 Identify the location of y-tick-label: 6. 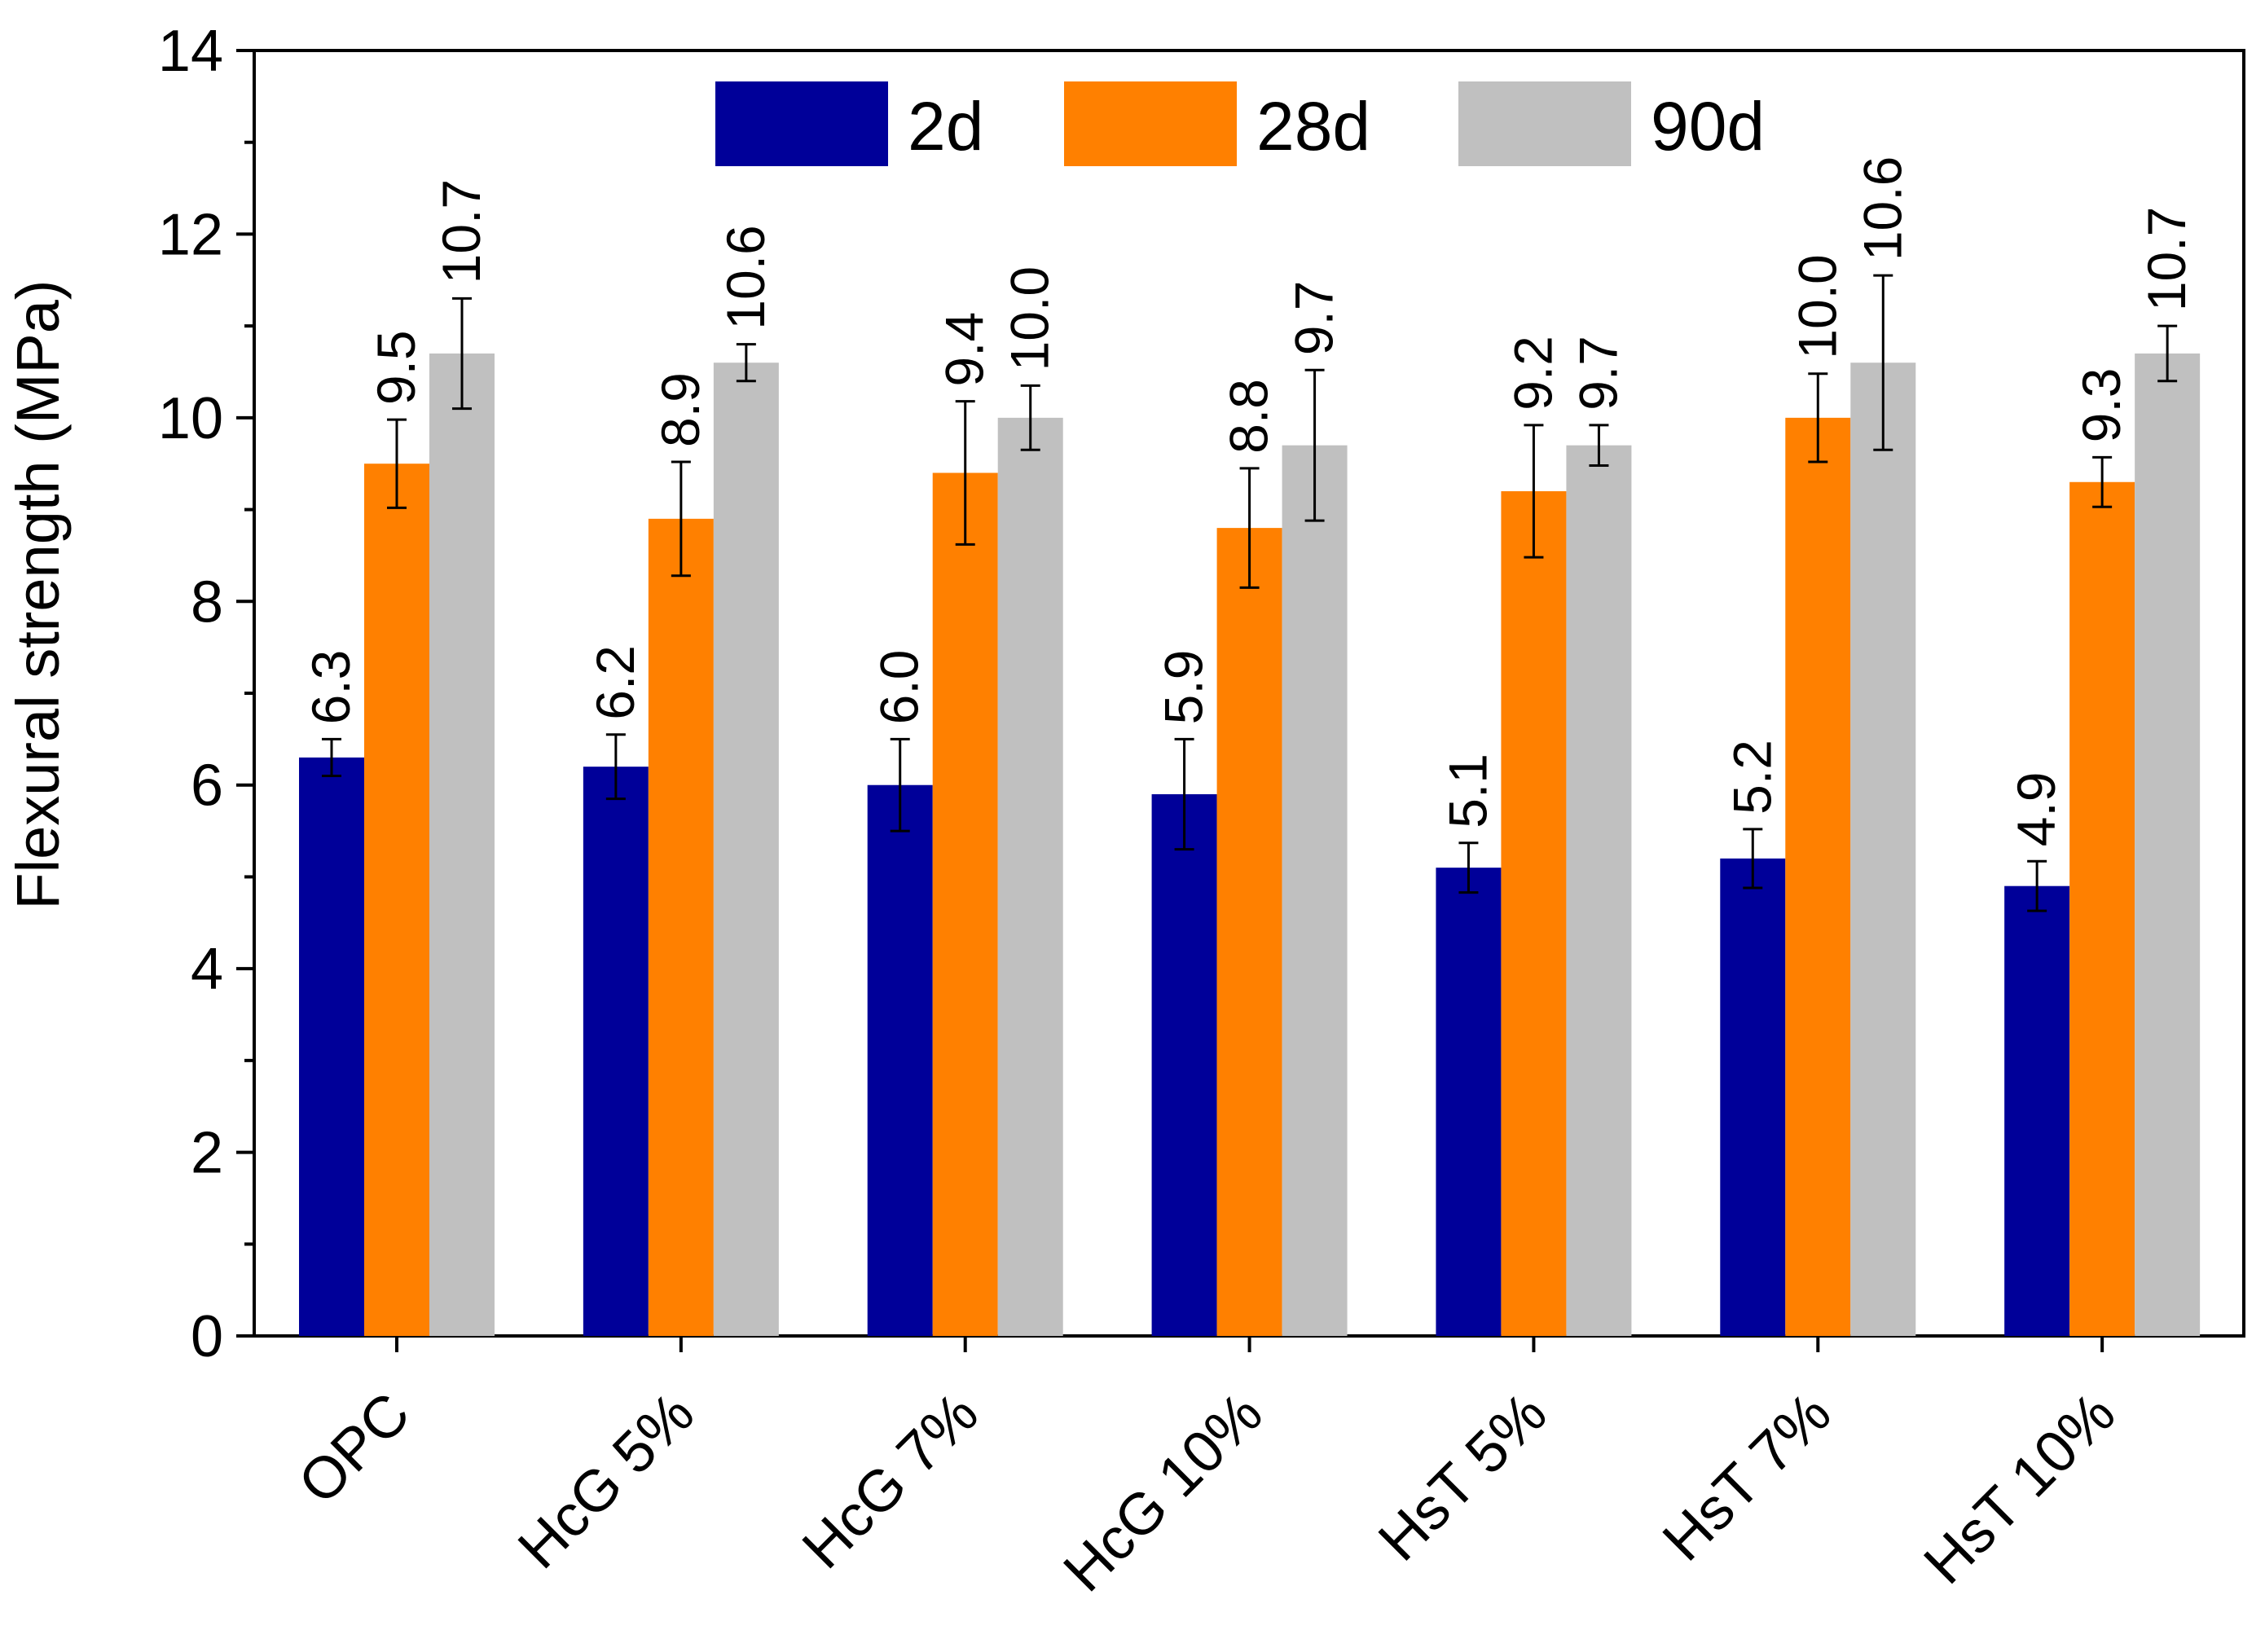
(207, 786).